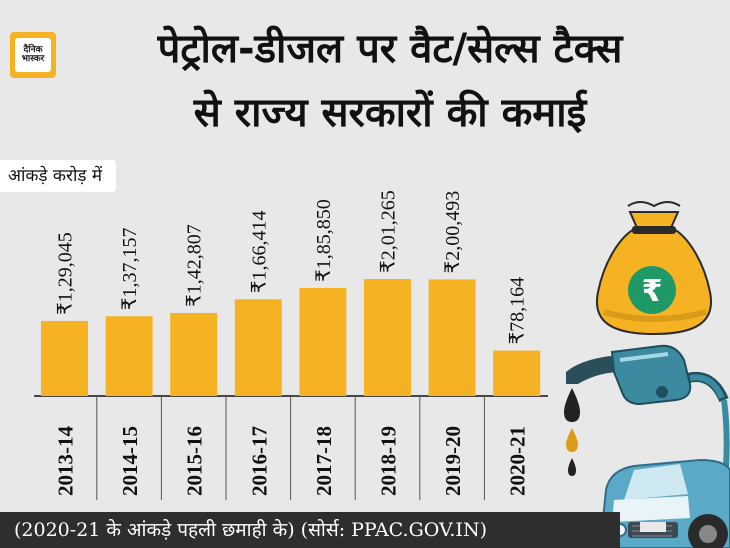 Image resolution: width=730 pixels, height=548 pixels. I want to click on category-label: 2020-21, so click(518, 461).